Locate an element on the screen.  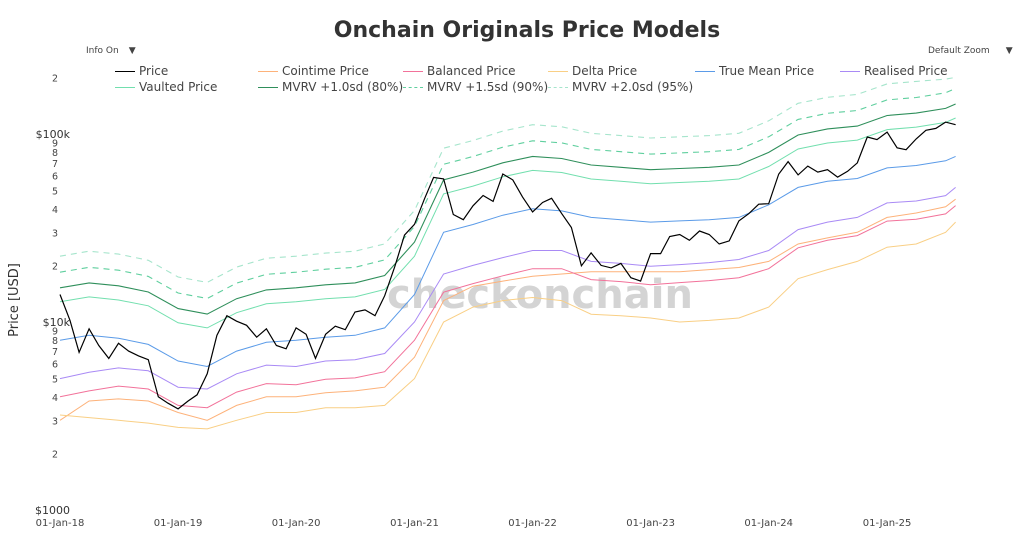
watermark: checkonchain is located at coordinates (540, 295).